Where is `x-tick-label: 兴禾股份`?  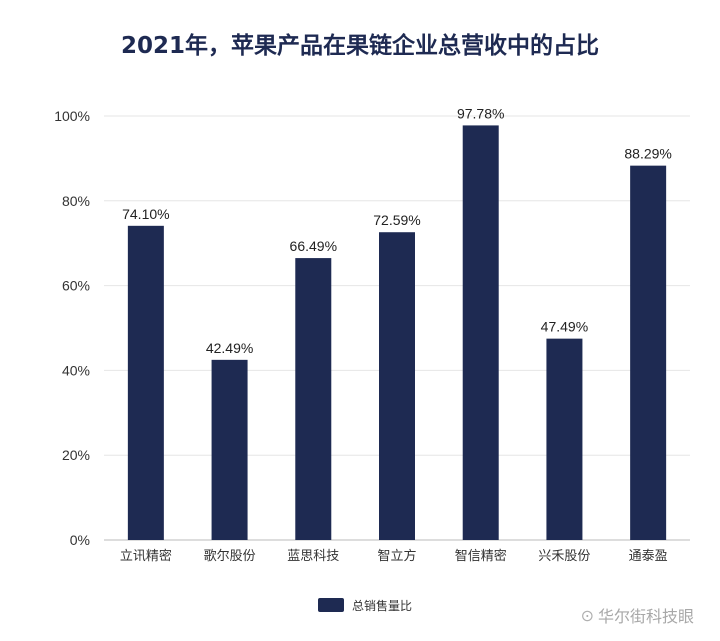 x-tick-label: 兴禾股份 is located at coordinates (564, 556).